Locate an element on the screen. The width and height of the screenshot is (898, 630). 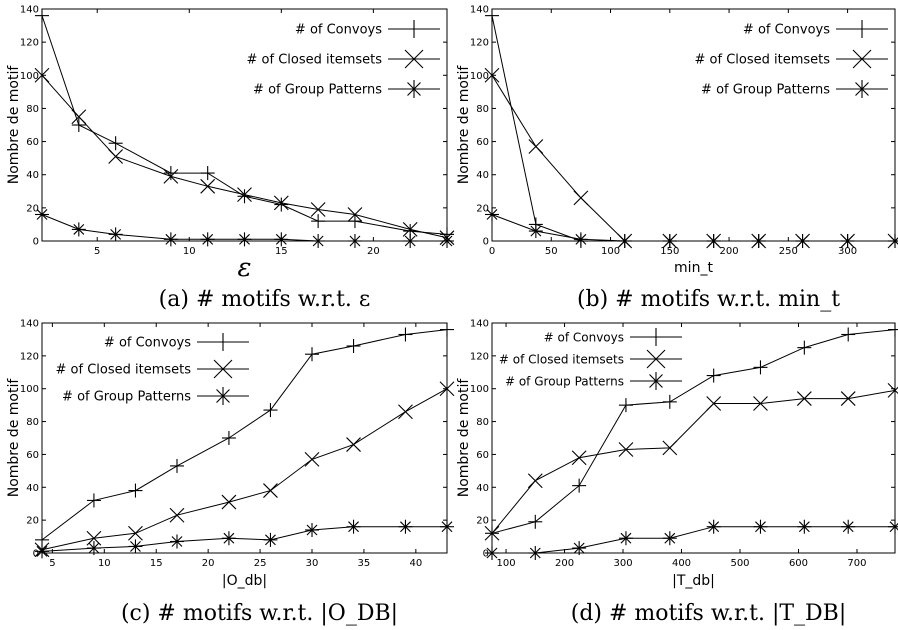
x-tick-label: 40 is located at coordinates (415, 563).